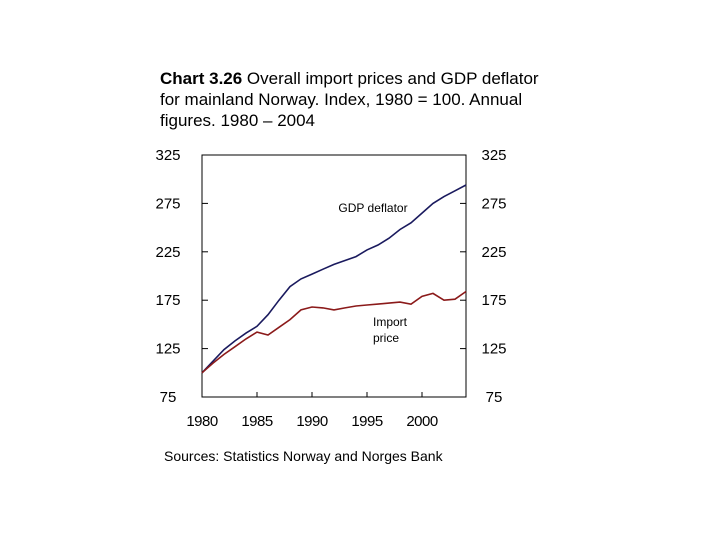 This screenshot has height=540, width=720. What do you see at coordinates (493, 155) in the screenshot?
I see `y-tick-label-right: 325` at bounding box center [493, 155].